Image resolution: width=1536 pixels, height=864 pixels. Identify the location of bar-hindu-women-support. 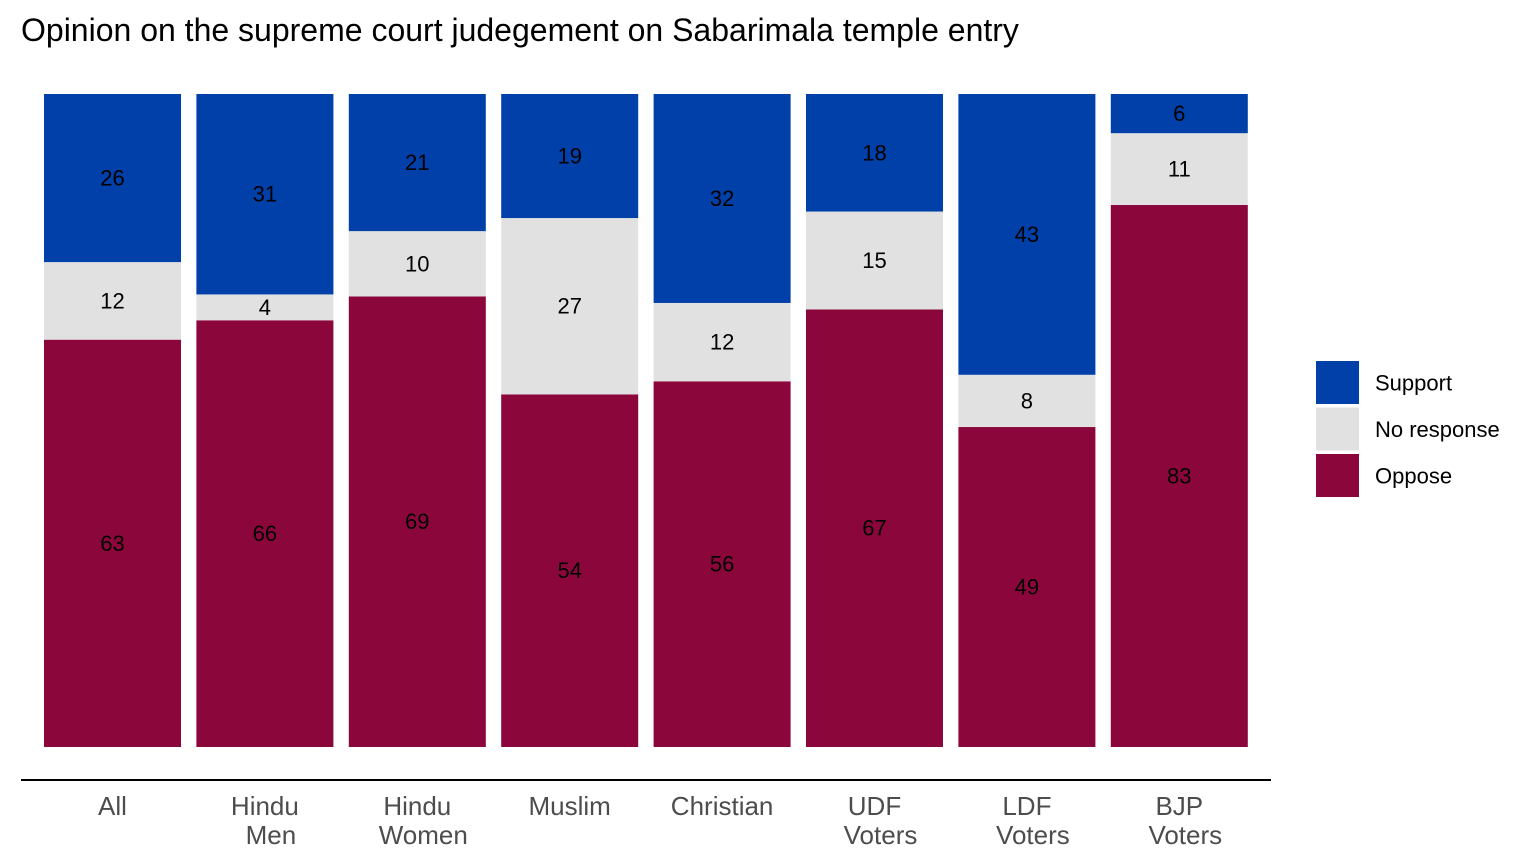
(417, 163).